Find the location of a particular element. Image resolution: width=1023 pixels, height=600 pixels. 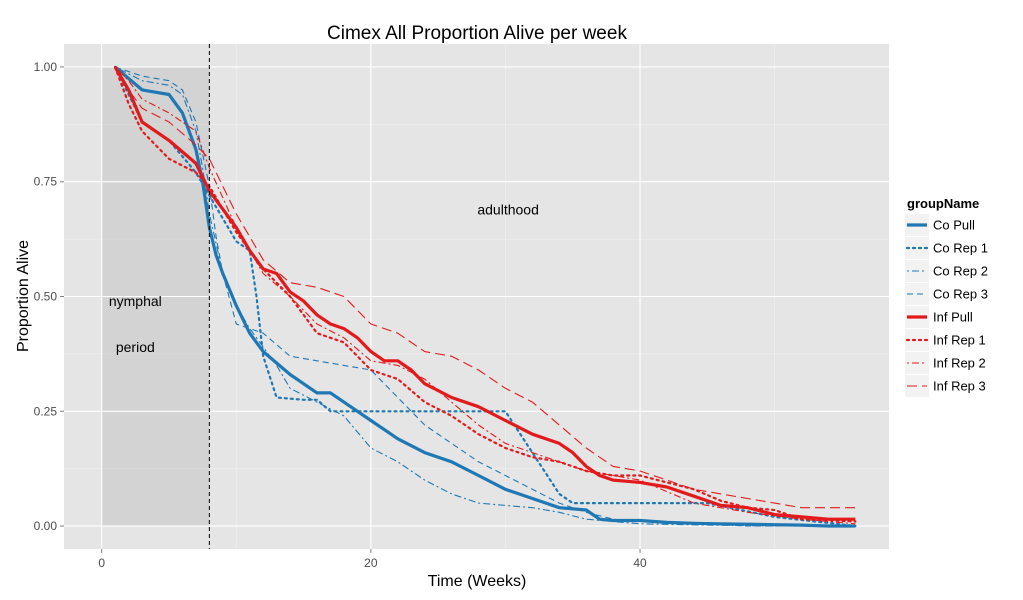

annotation-text: period is located at coordinates (135, 347).